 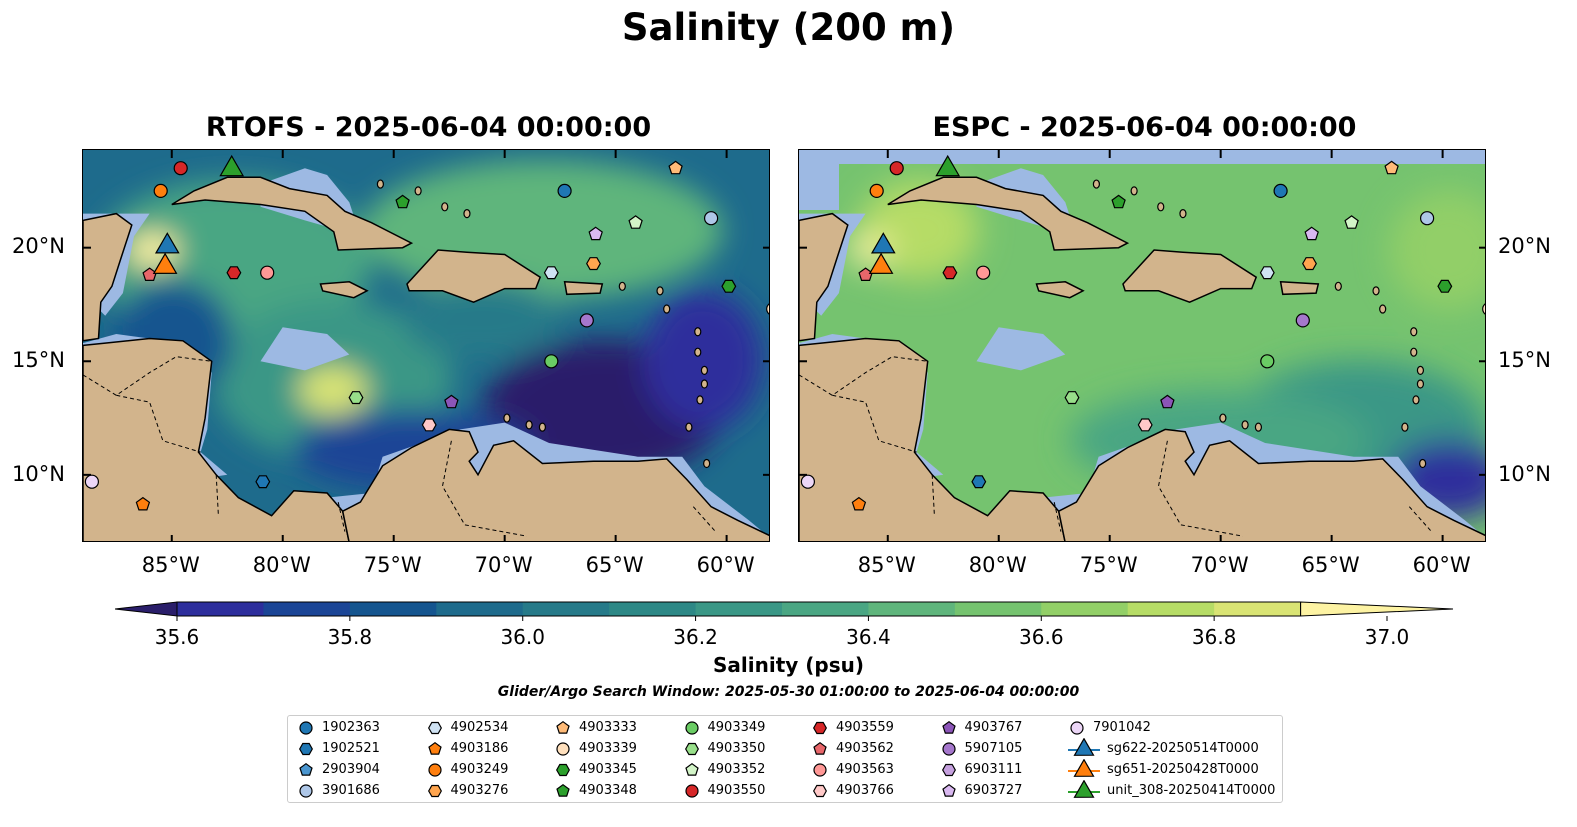 I want to click on legend-label: 4903249, so click(x=479, y=769).